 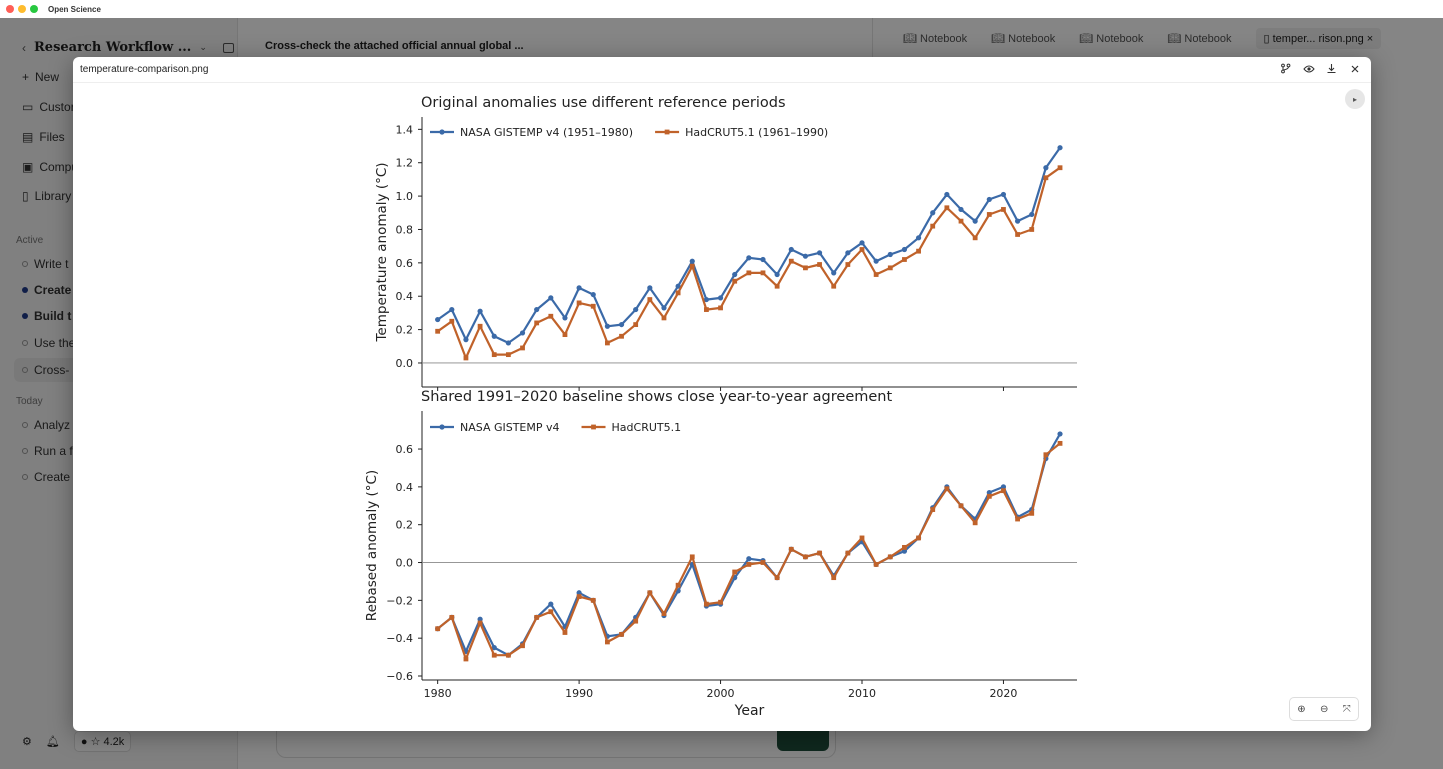 I want to click on sidebar-item-library: ▯ Library, so click(x=46, y=196).